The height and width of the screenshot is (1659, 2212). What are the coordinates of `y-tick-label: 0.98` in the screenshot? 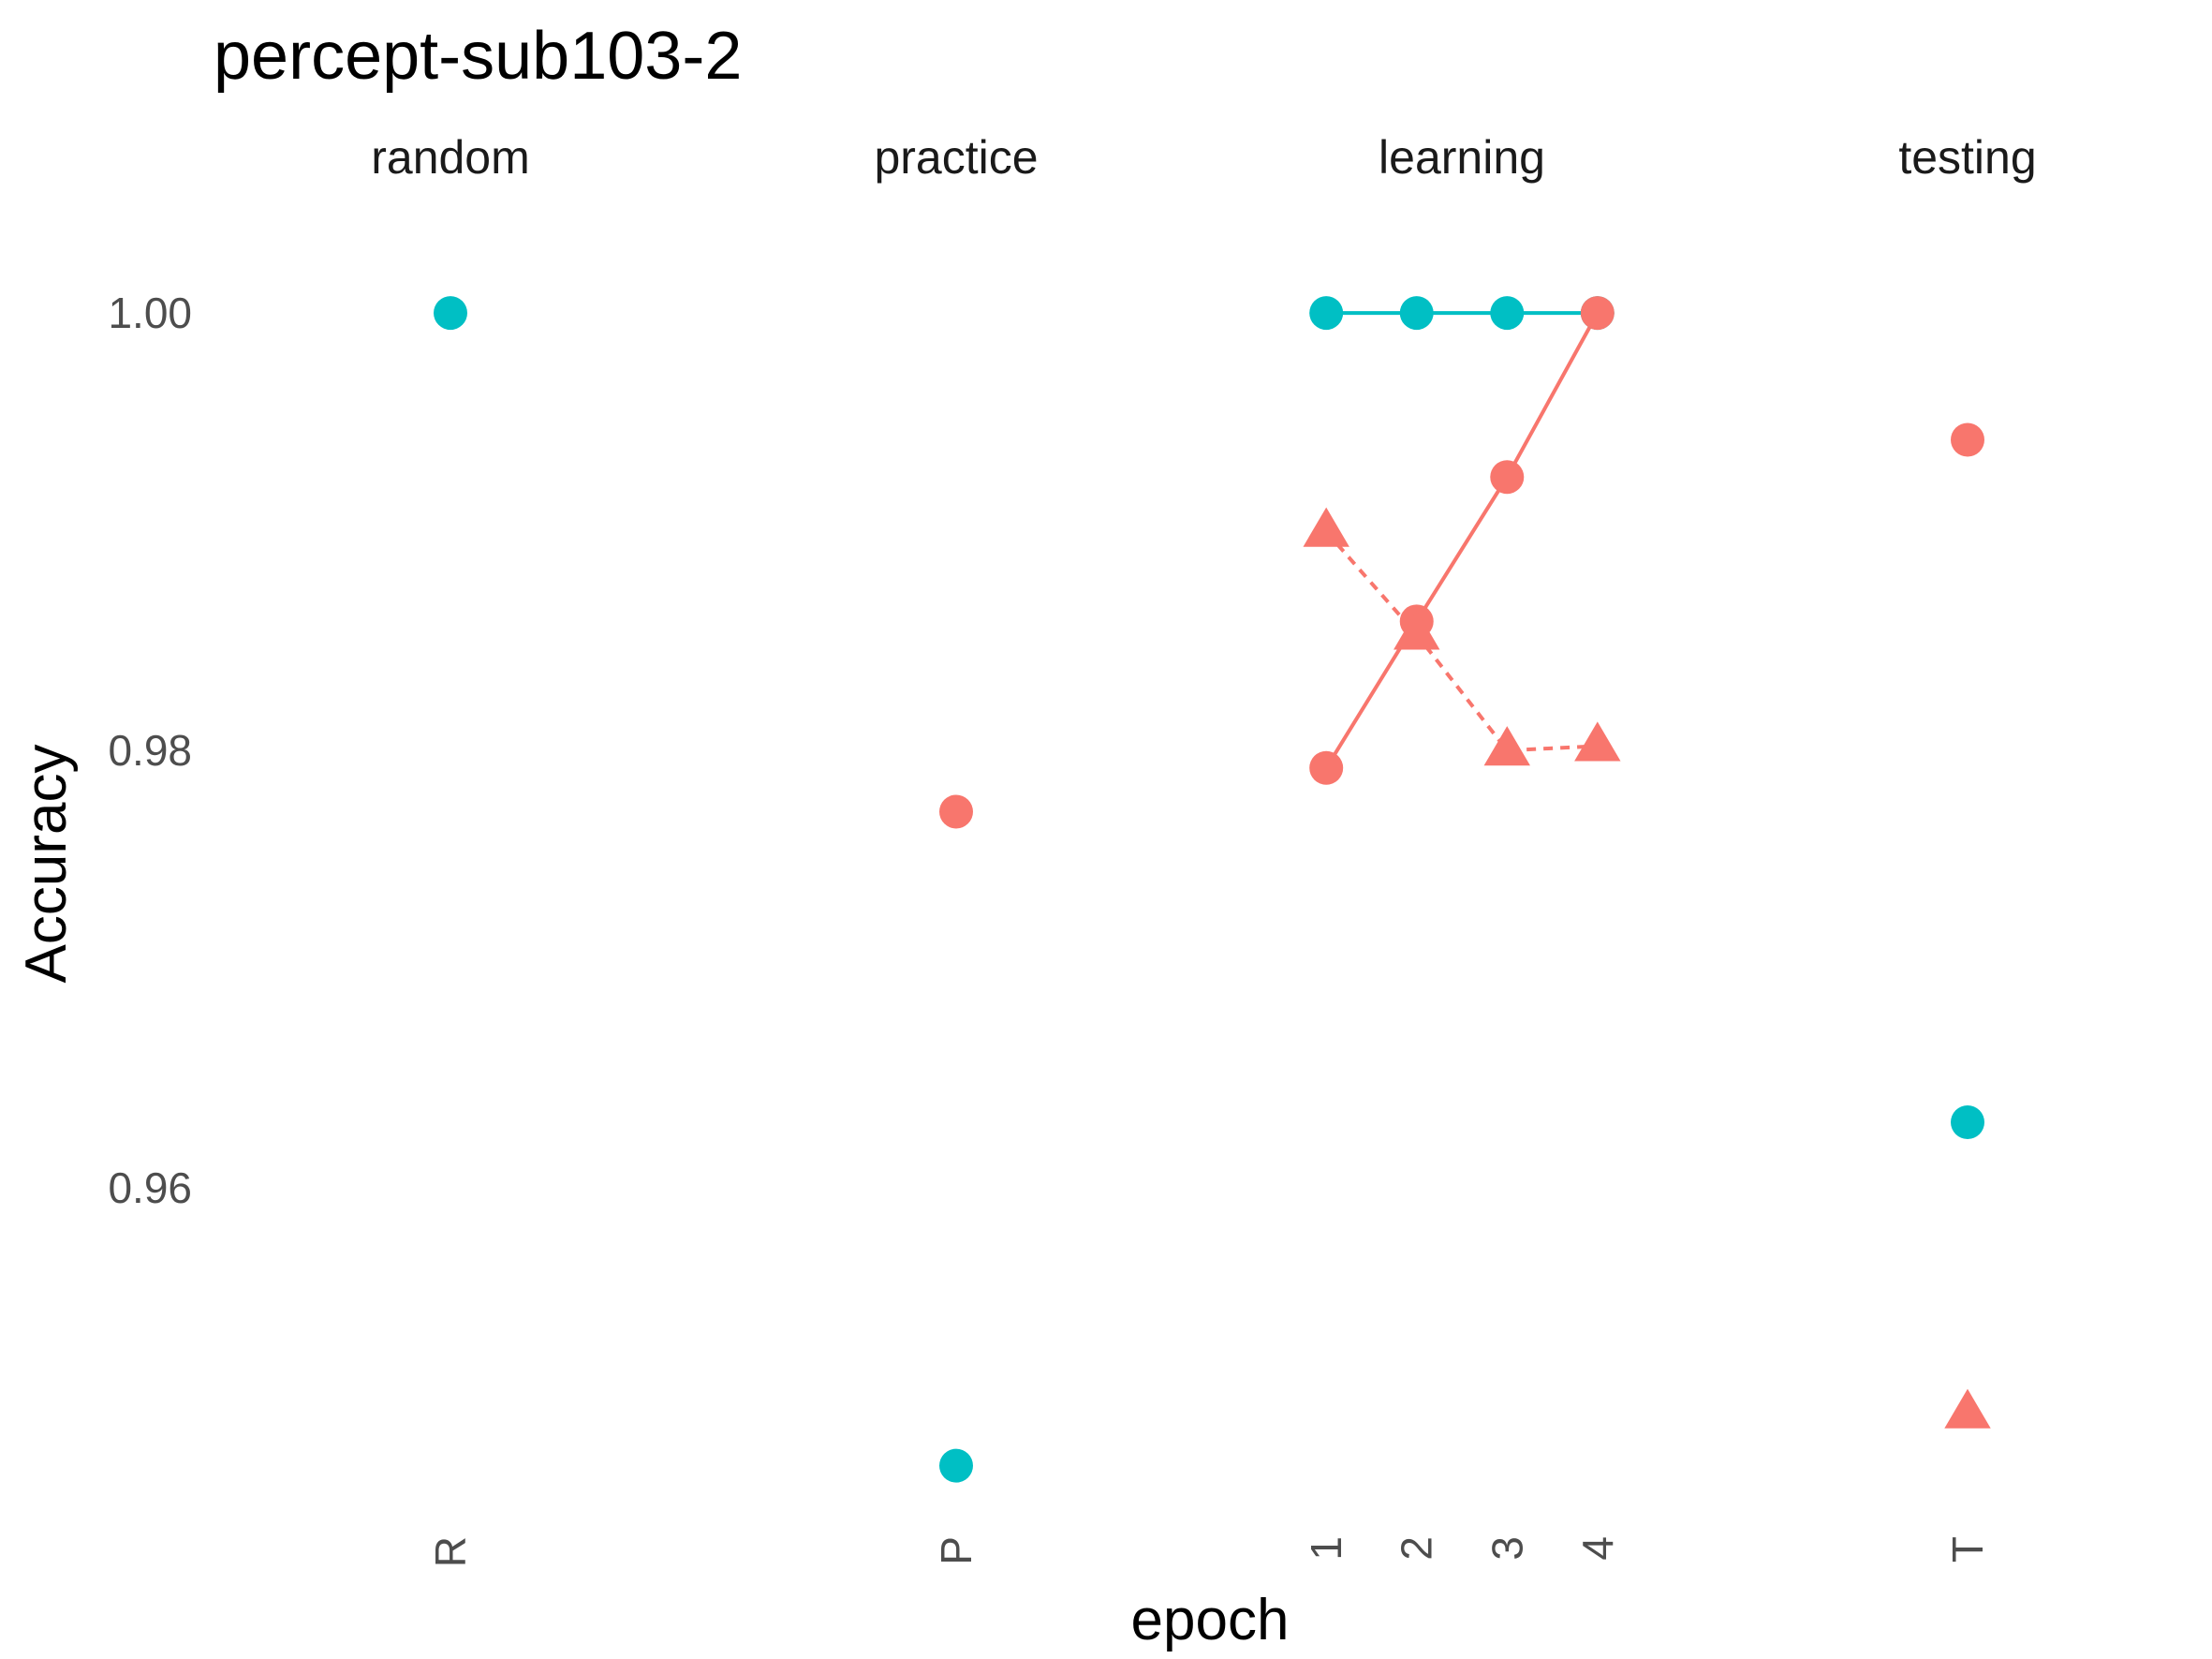 It's located at (150, 751).